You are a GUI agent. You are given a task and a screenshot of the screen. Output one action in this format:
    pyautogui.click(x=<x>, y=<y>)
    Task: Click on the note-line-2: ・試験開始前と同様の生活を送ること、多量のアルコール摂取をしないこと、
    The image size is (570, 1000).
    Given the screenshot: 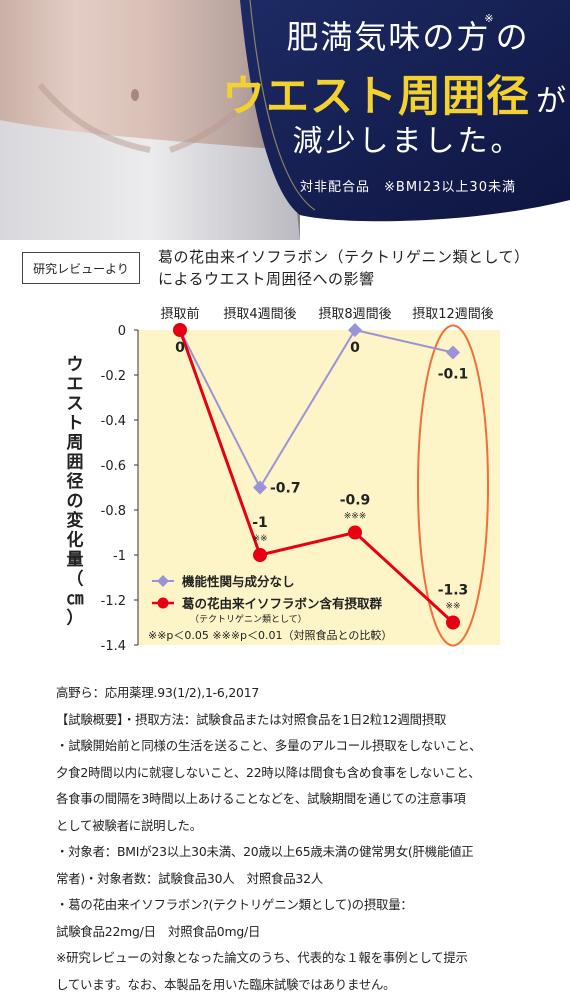 What is the action you would take?
    pyautogui.click(x=269, y=745)
    